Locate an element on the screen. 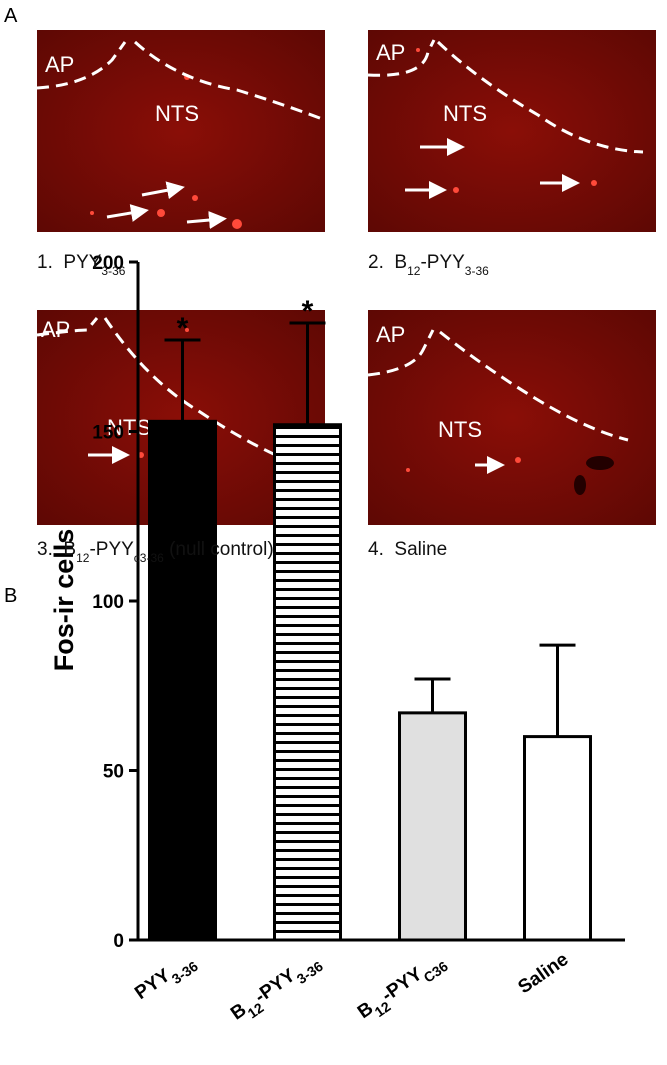 Image resolution: width=667 pixels, height=1065 pixels. y-tick-label: 200 is located at coordinates (108, 263).